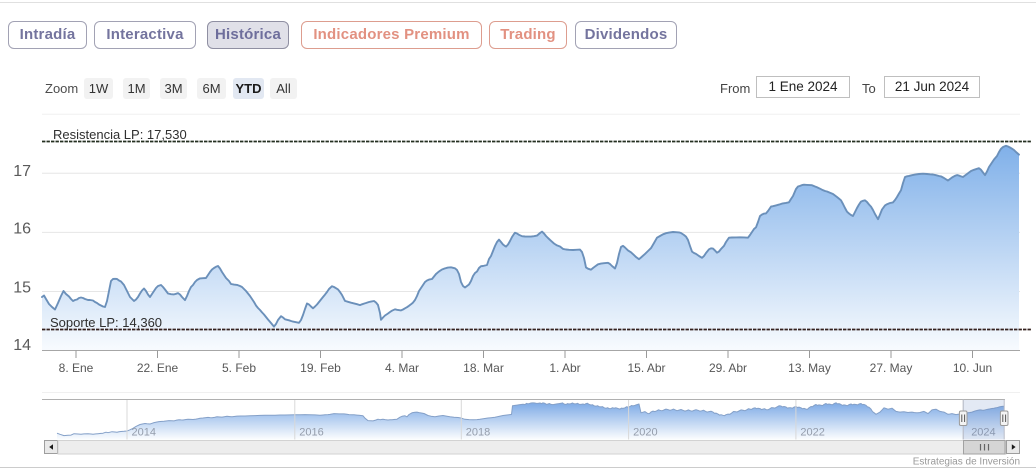  I want to click on svg-text: 10. Jun, so click(972, 368).